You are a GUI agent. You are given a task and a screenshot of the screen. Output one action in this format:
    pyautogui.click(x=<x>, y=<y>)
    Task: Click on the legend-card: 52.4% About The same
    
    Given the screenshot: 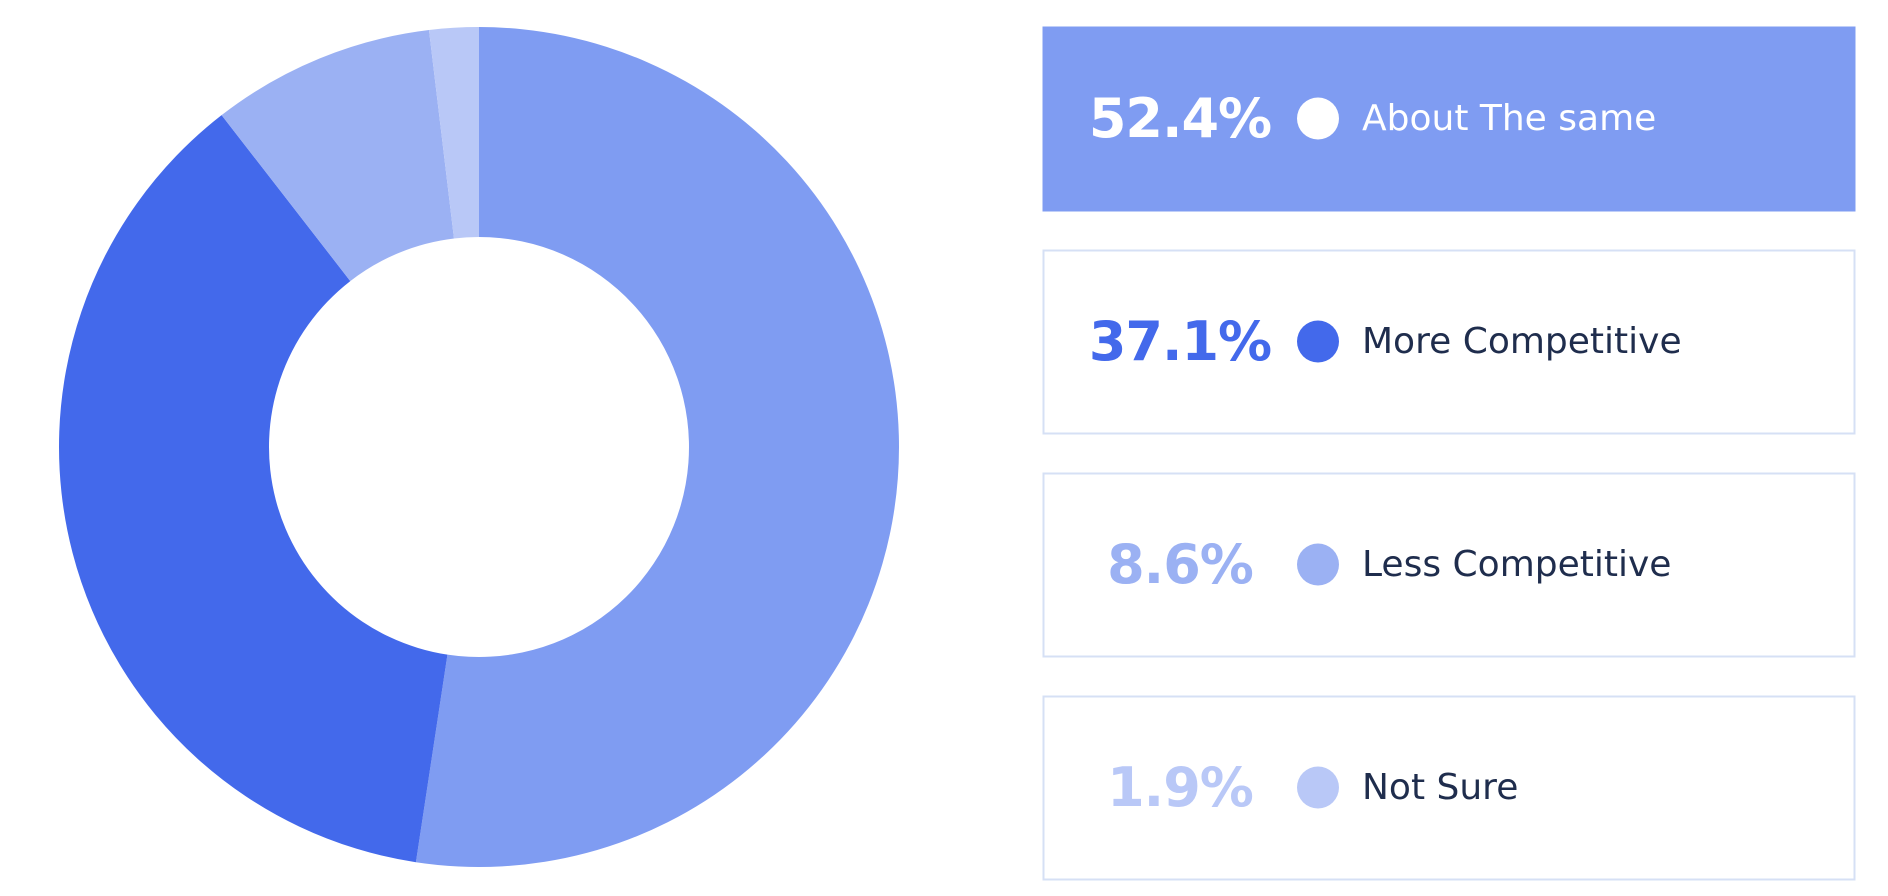 What is the action you would take?
    pyautogui.click(x=1449, y=119)
    